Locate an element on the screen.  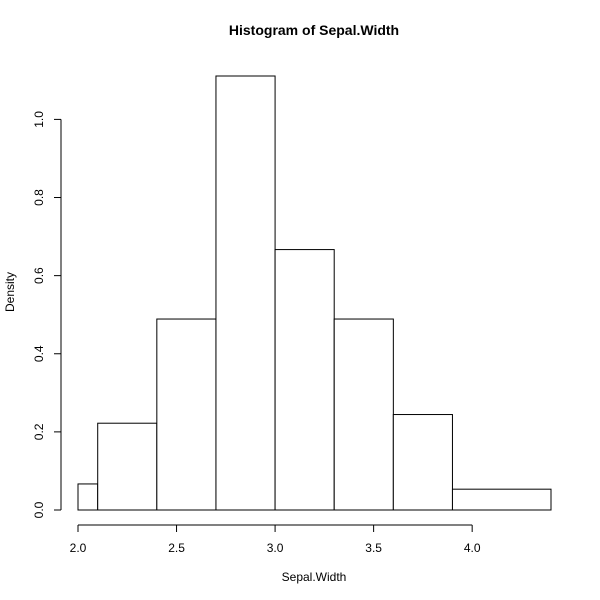
x-tick-label-5: 4.0 is located at coordinates (472, 548).